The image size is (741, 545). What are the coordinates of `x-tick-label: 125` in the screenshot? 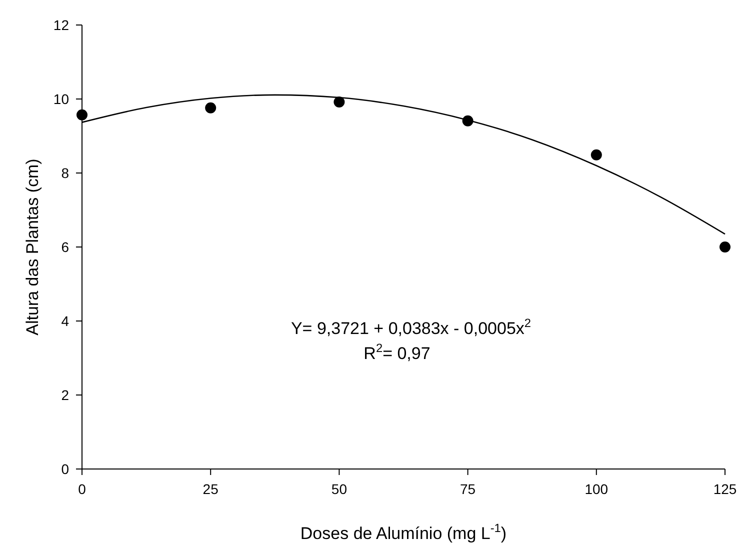 It's located at (725, 489).